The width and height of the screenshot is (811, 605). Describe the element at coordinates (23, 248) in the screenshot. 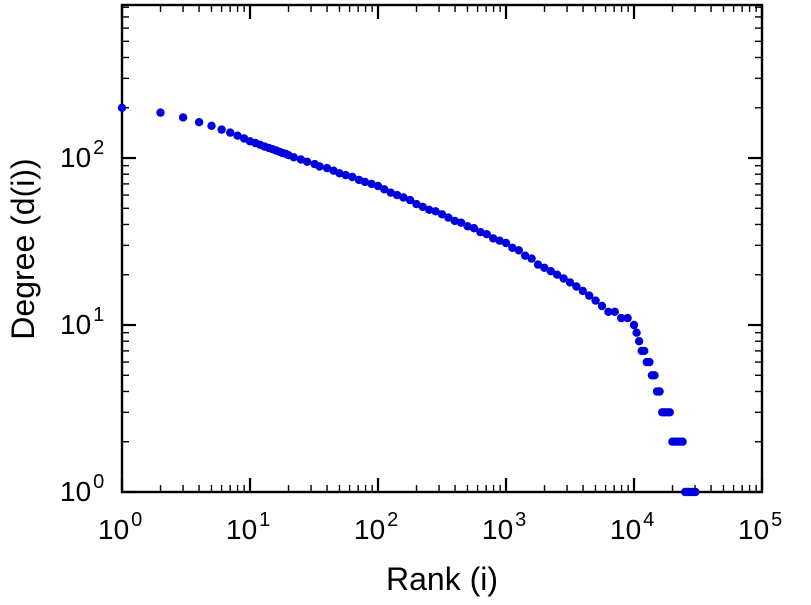

I see `y-axis-label: Degree (d(i))` at that location.